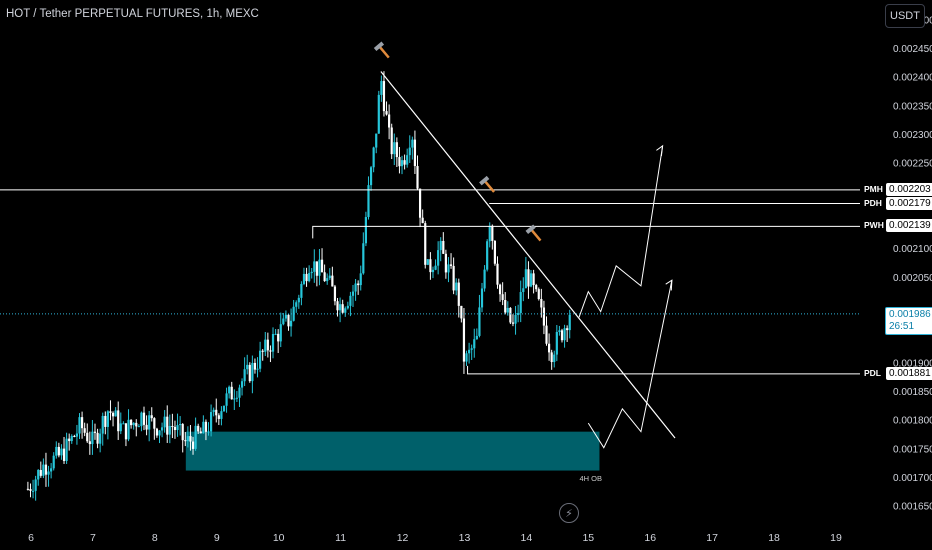 This screenshot has width=932, height=550. What do you see at coordinates (912, 421) in the screenshot?
I see `price-tick-label: 0.001800` at bounding box center [912, 421].